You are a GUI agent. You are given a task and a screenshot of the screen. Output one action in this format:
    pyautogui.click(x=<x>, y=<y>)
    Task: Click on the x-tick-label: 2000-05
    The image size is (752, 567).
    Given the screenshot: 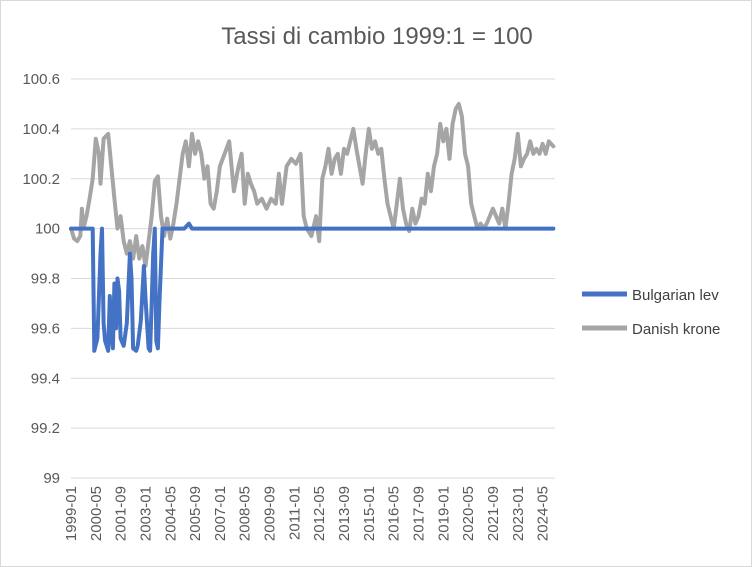 What is the action you would take?
    pyautogui.click(x=96, y=513)
    